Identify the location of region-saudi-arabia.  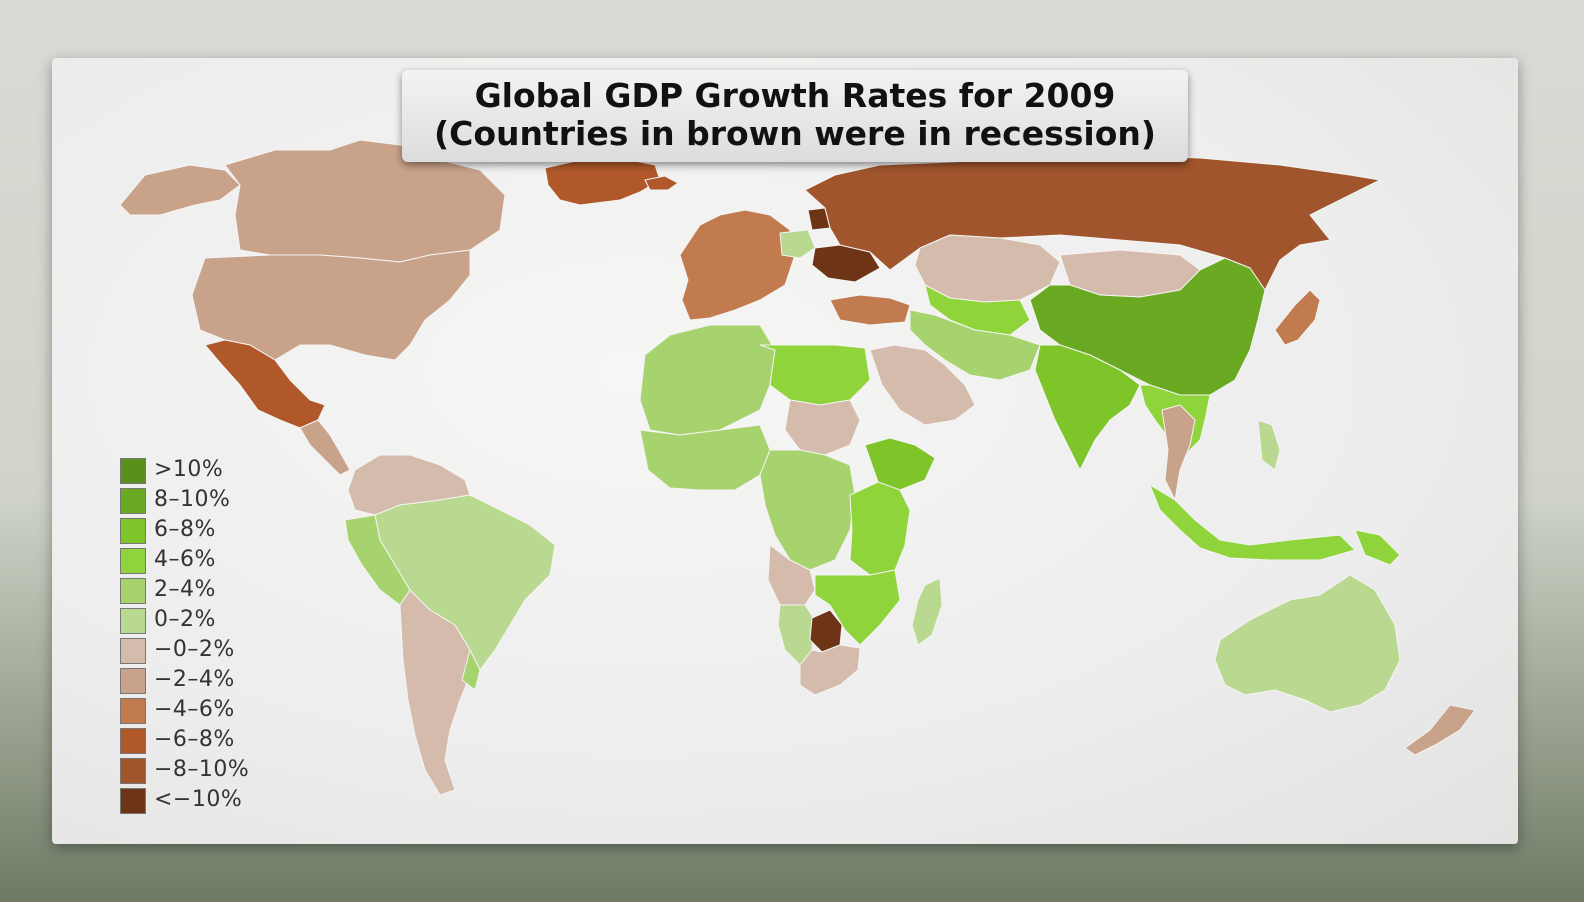
(922, 385).